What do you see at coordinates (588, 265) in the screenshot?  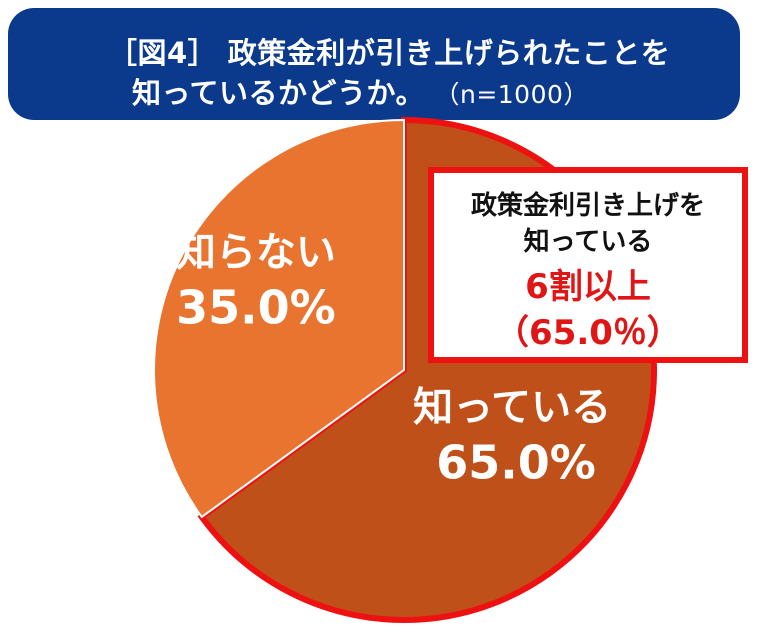 I see `callout-box: 政策金利引き上げを 知っている 6割以上 （65.0％）` at bounding box center [588, 265].